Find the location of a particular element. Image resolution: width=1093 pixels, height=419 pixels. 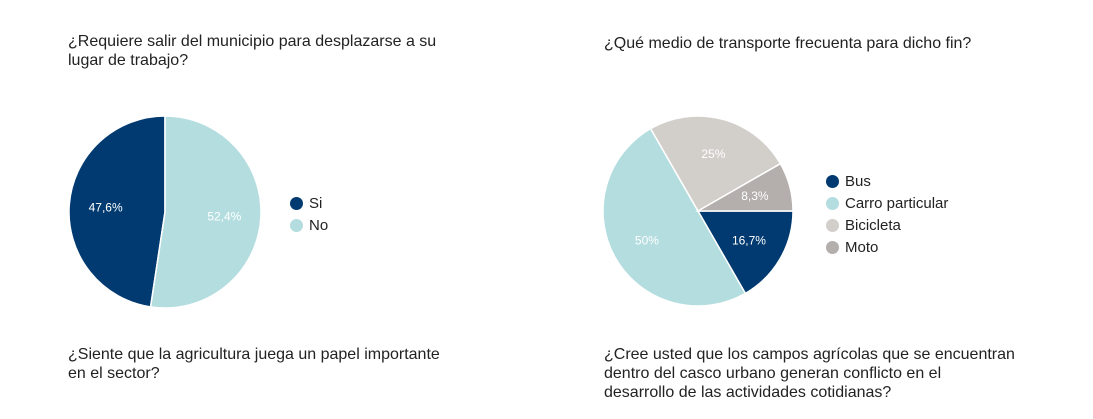

pie-slice-bicicleta is located at coordinates (715, 164).